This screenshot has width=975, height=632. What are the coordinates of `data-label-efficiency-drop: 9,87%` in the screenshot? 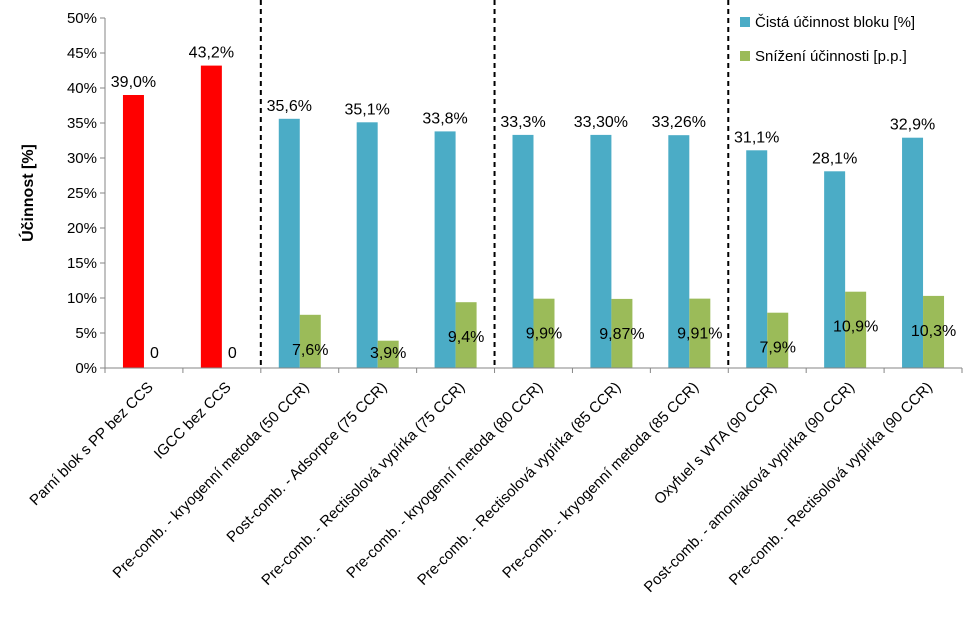 It's located at (621, 334).